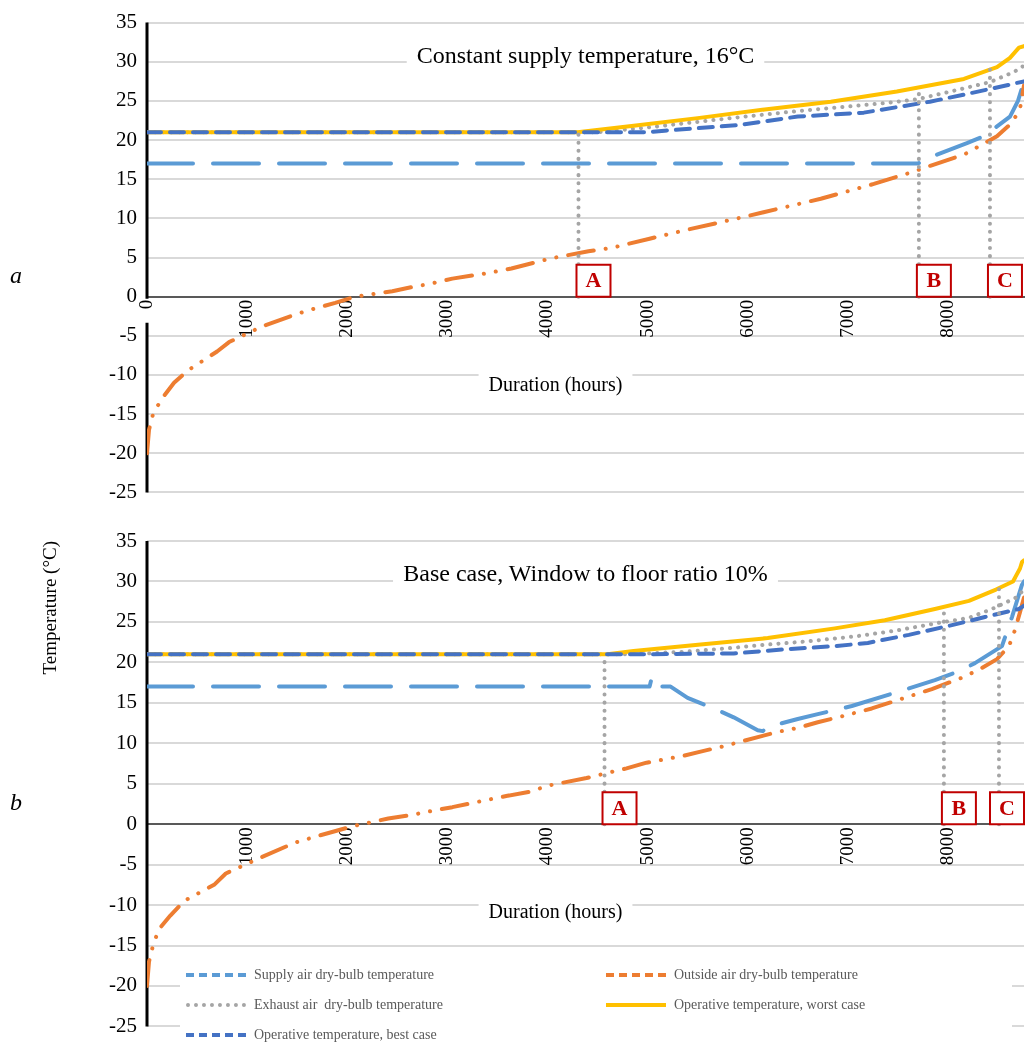  I want to click on text: Constant supply temperature, 16°C, so click(585, 54).